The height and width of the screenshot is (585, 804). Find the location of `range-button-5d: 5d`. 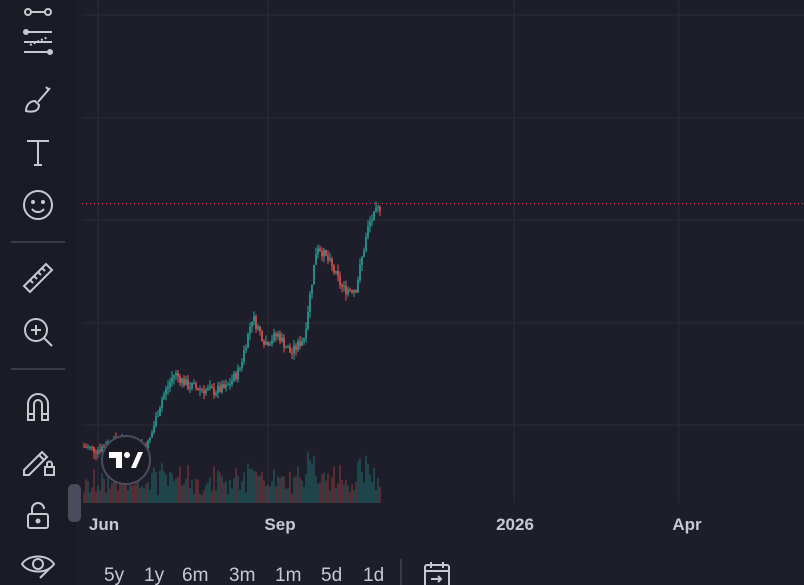

range-button-5d: 5d is located at coordinates (332, 575).